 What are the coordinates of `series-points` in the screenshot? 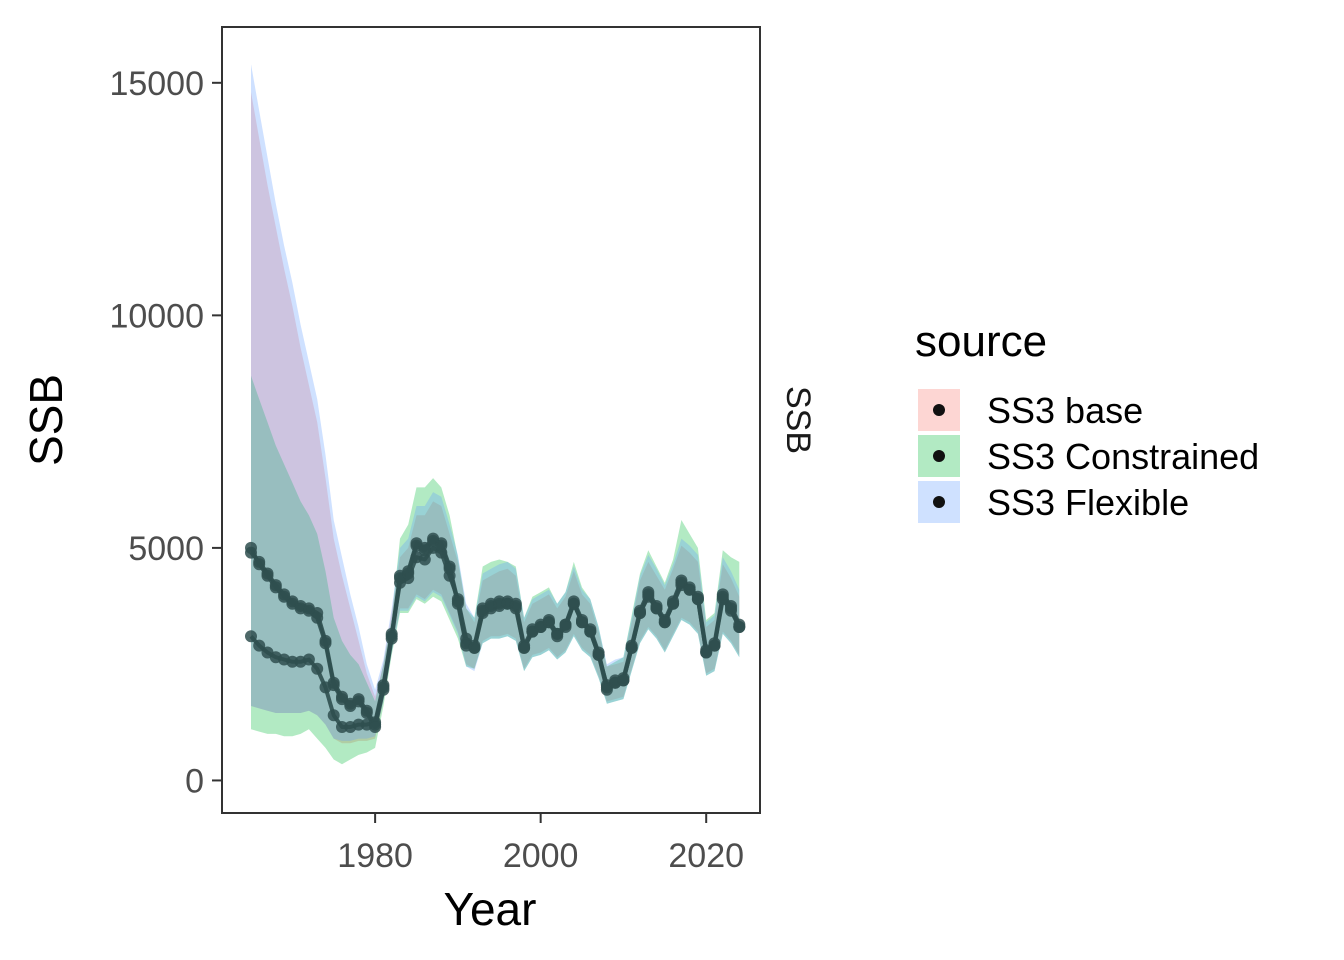 It's located at (495, 632).